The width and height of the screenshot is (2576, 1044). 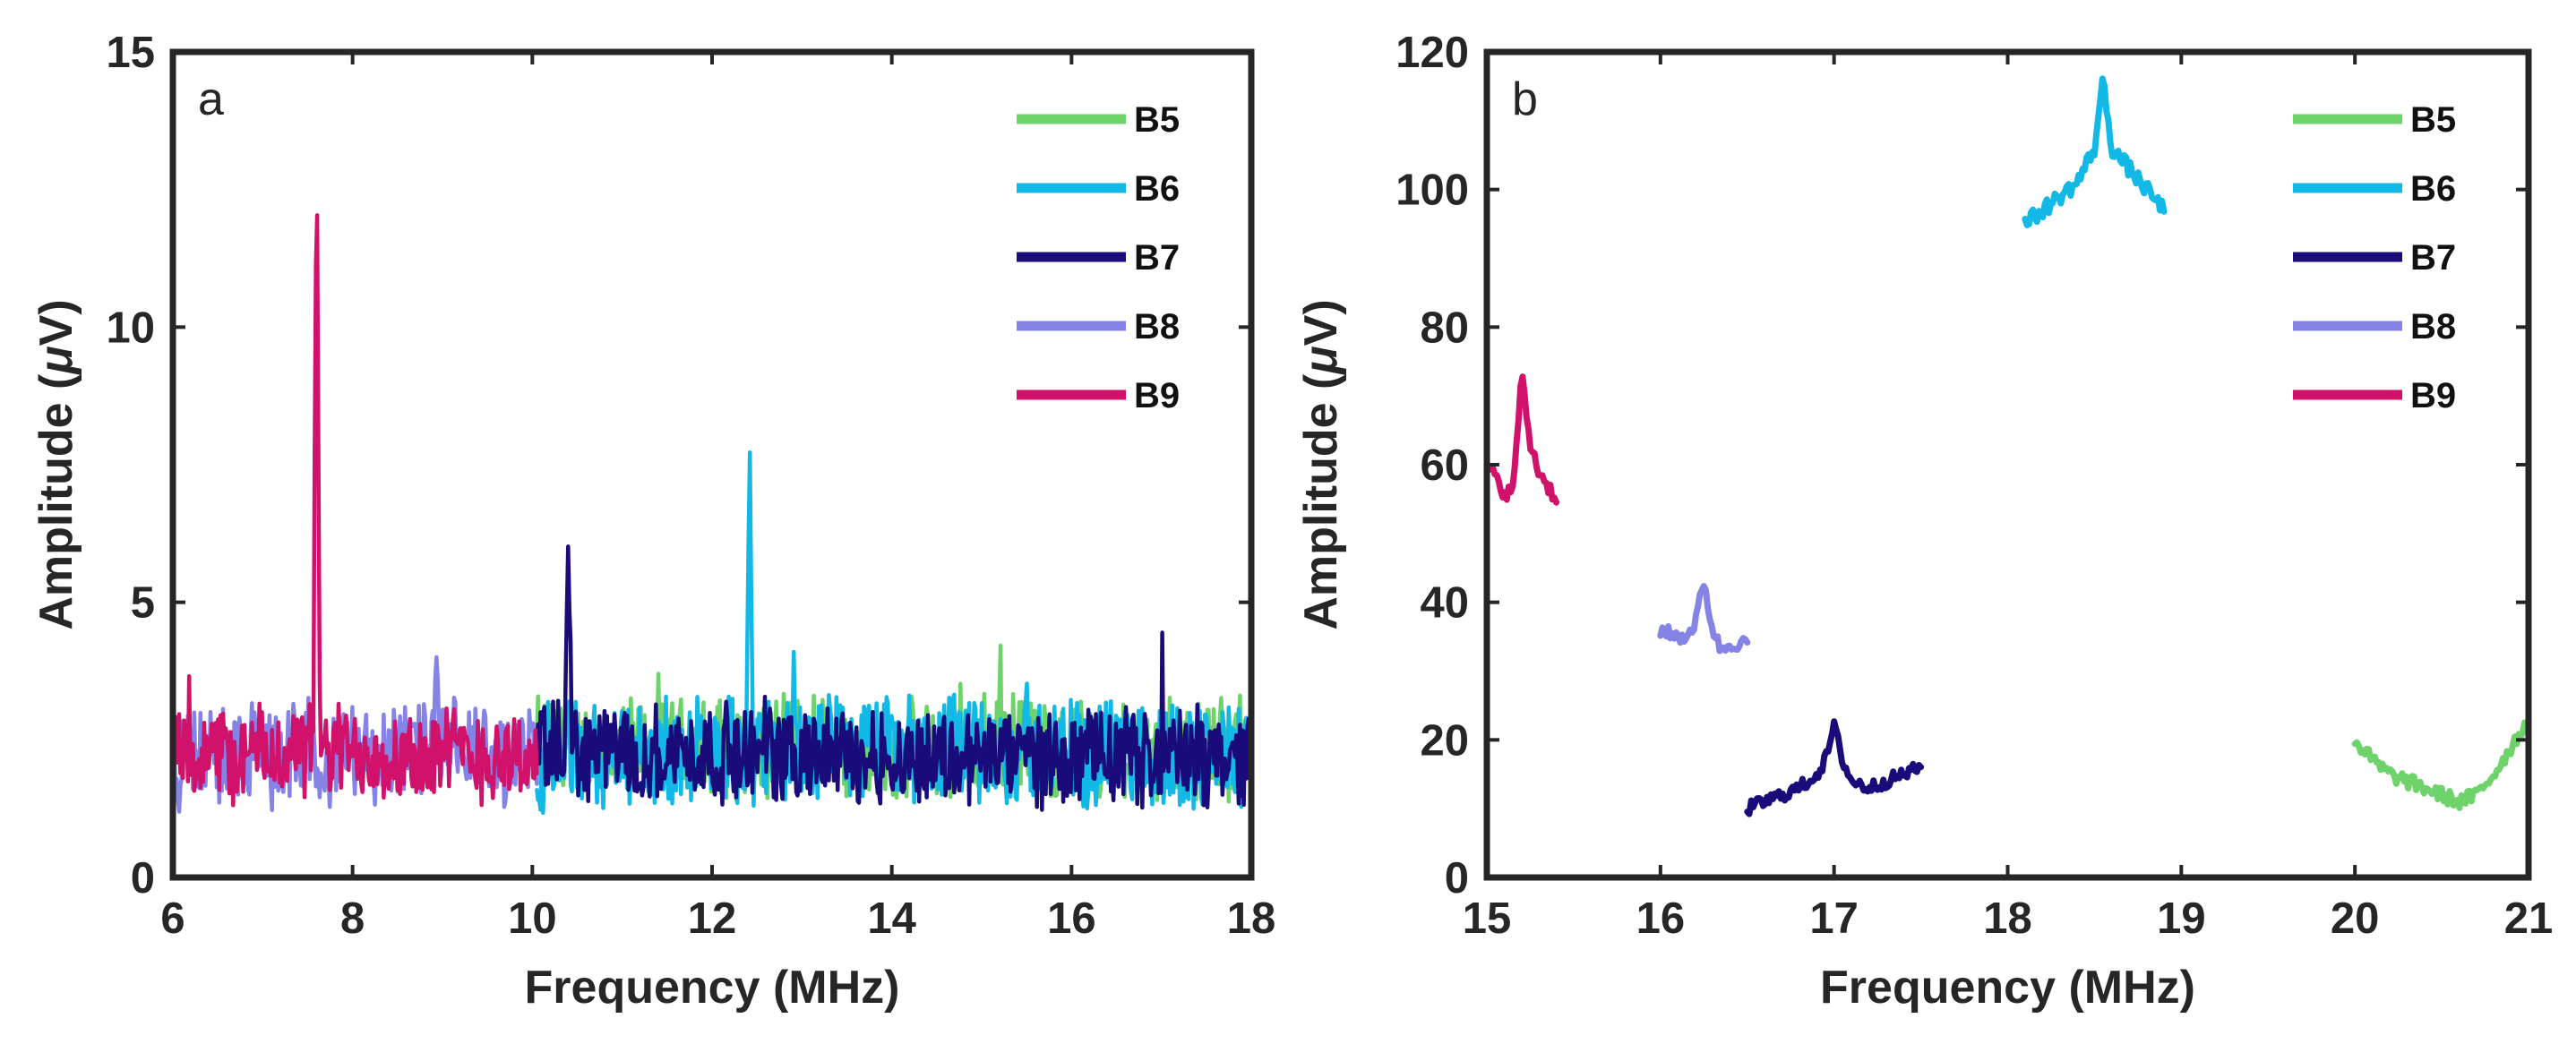 I want to click on series-b8-trace, so click(x=1704, y=619).